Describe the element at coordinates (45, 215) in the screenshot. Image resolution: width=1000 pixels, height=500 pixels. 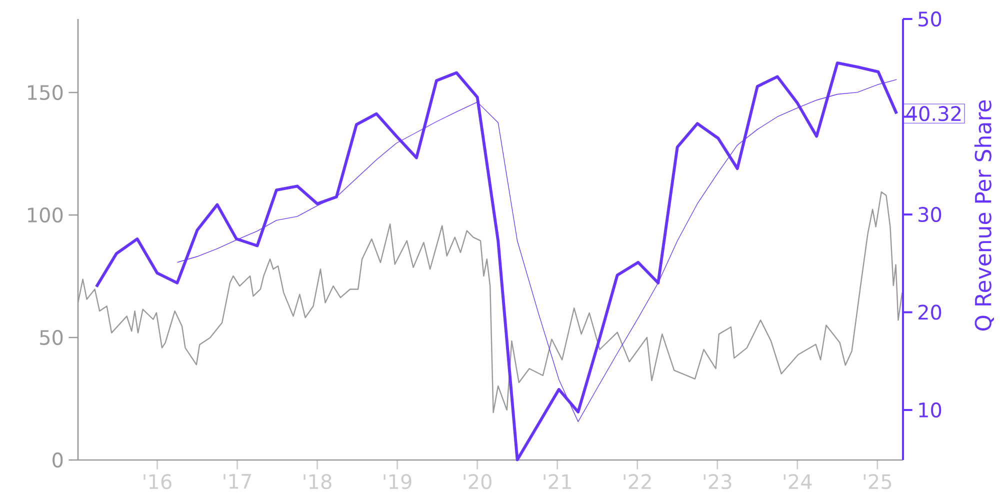
I see `y-tick-label: 100` at that location.